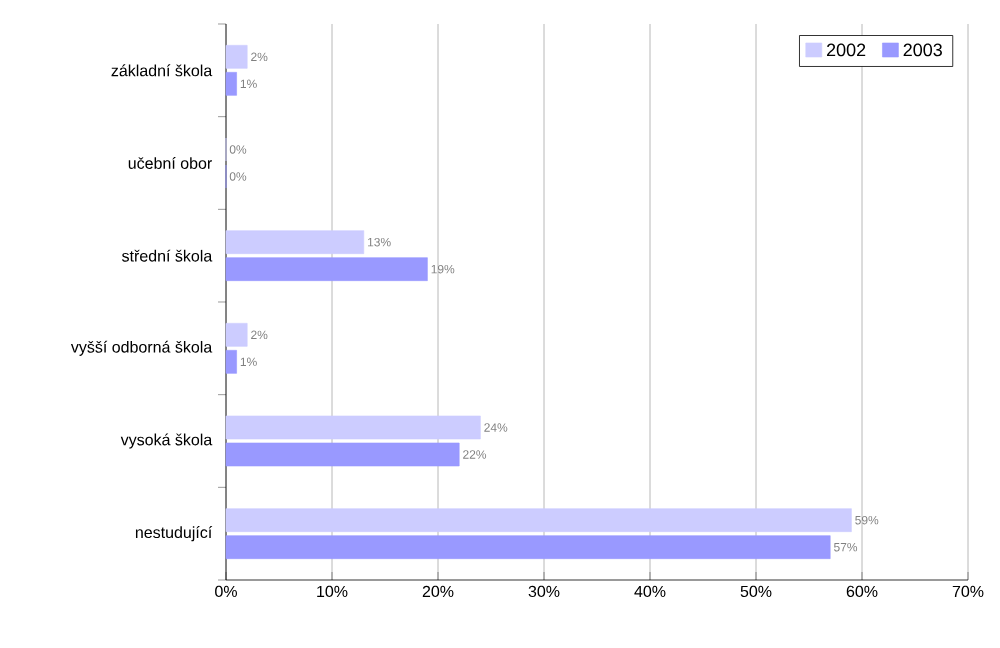 This screenshot has height=648, width=1000. What do you see at coordinates (846, 50) in the screenshot?
I see `legend-label: 2002` at bounding box center [846, 50].